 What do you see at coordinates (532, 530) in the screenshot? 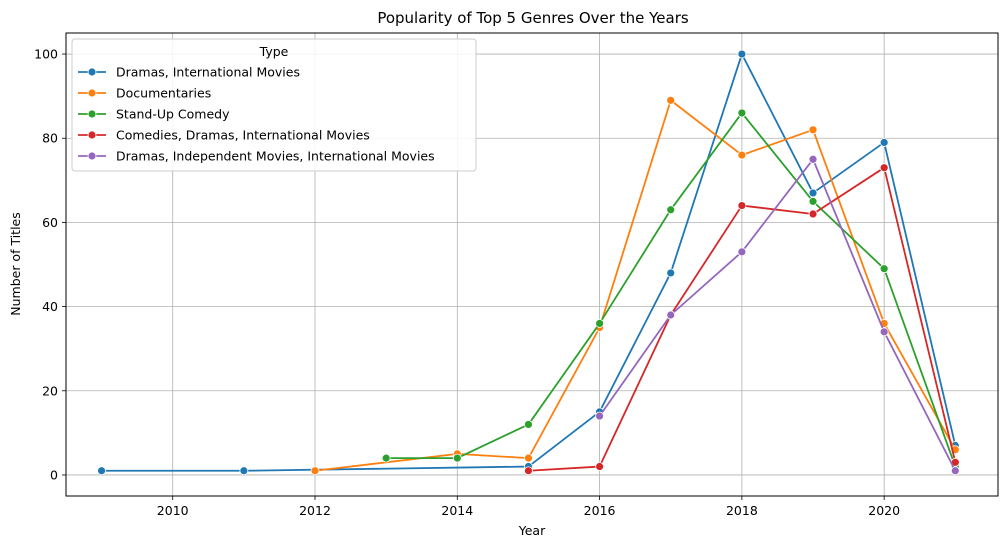
I see `x-axis-title: Year` at bounding box center [532, 530].